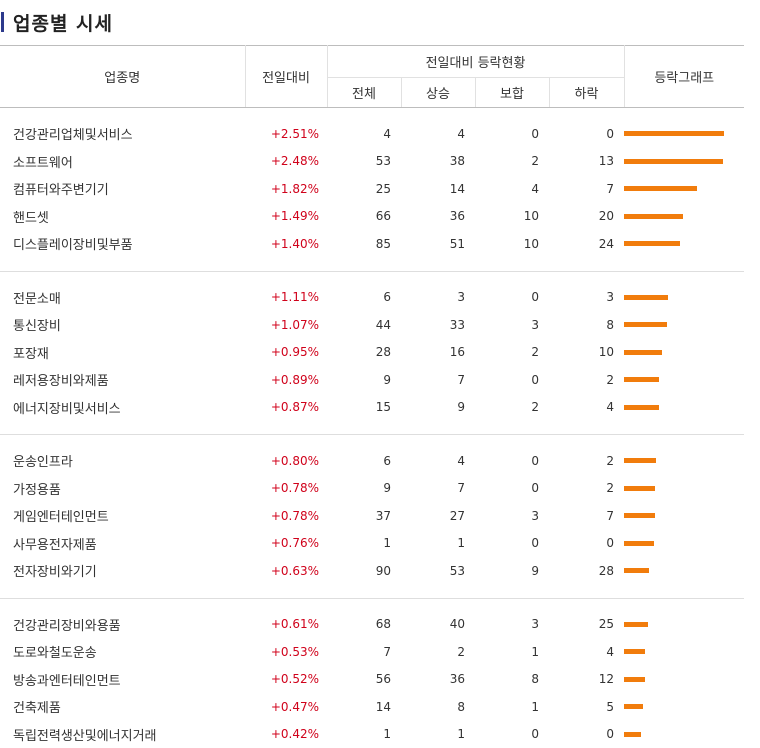  Describe the element at coordinates (67, 409) in the screenshot. I see `sector-name-link: 에너지장비및서비스` at that location.